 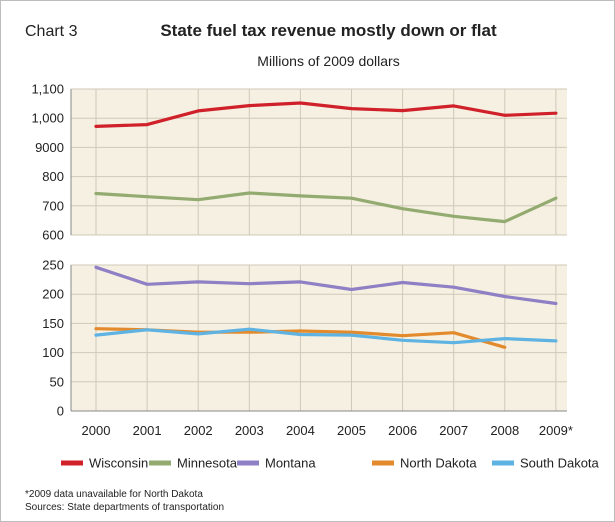 What do you see at coordinates (51, 31) in the screenshot?
I see `chart-number-label: Chart 3` at bounding box center [51, 31].